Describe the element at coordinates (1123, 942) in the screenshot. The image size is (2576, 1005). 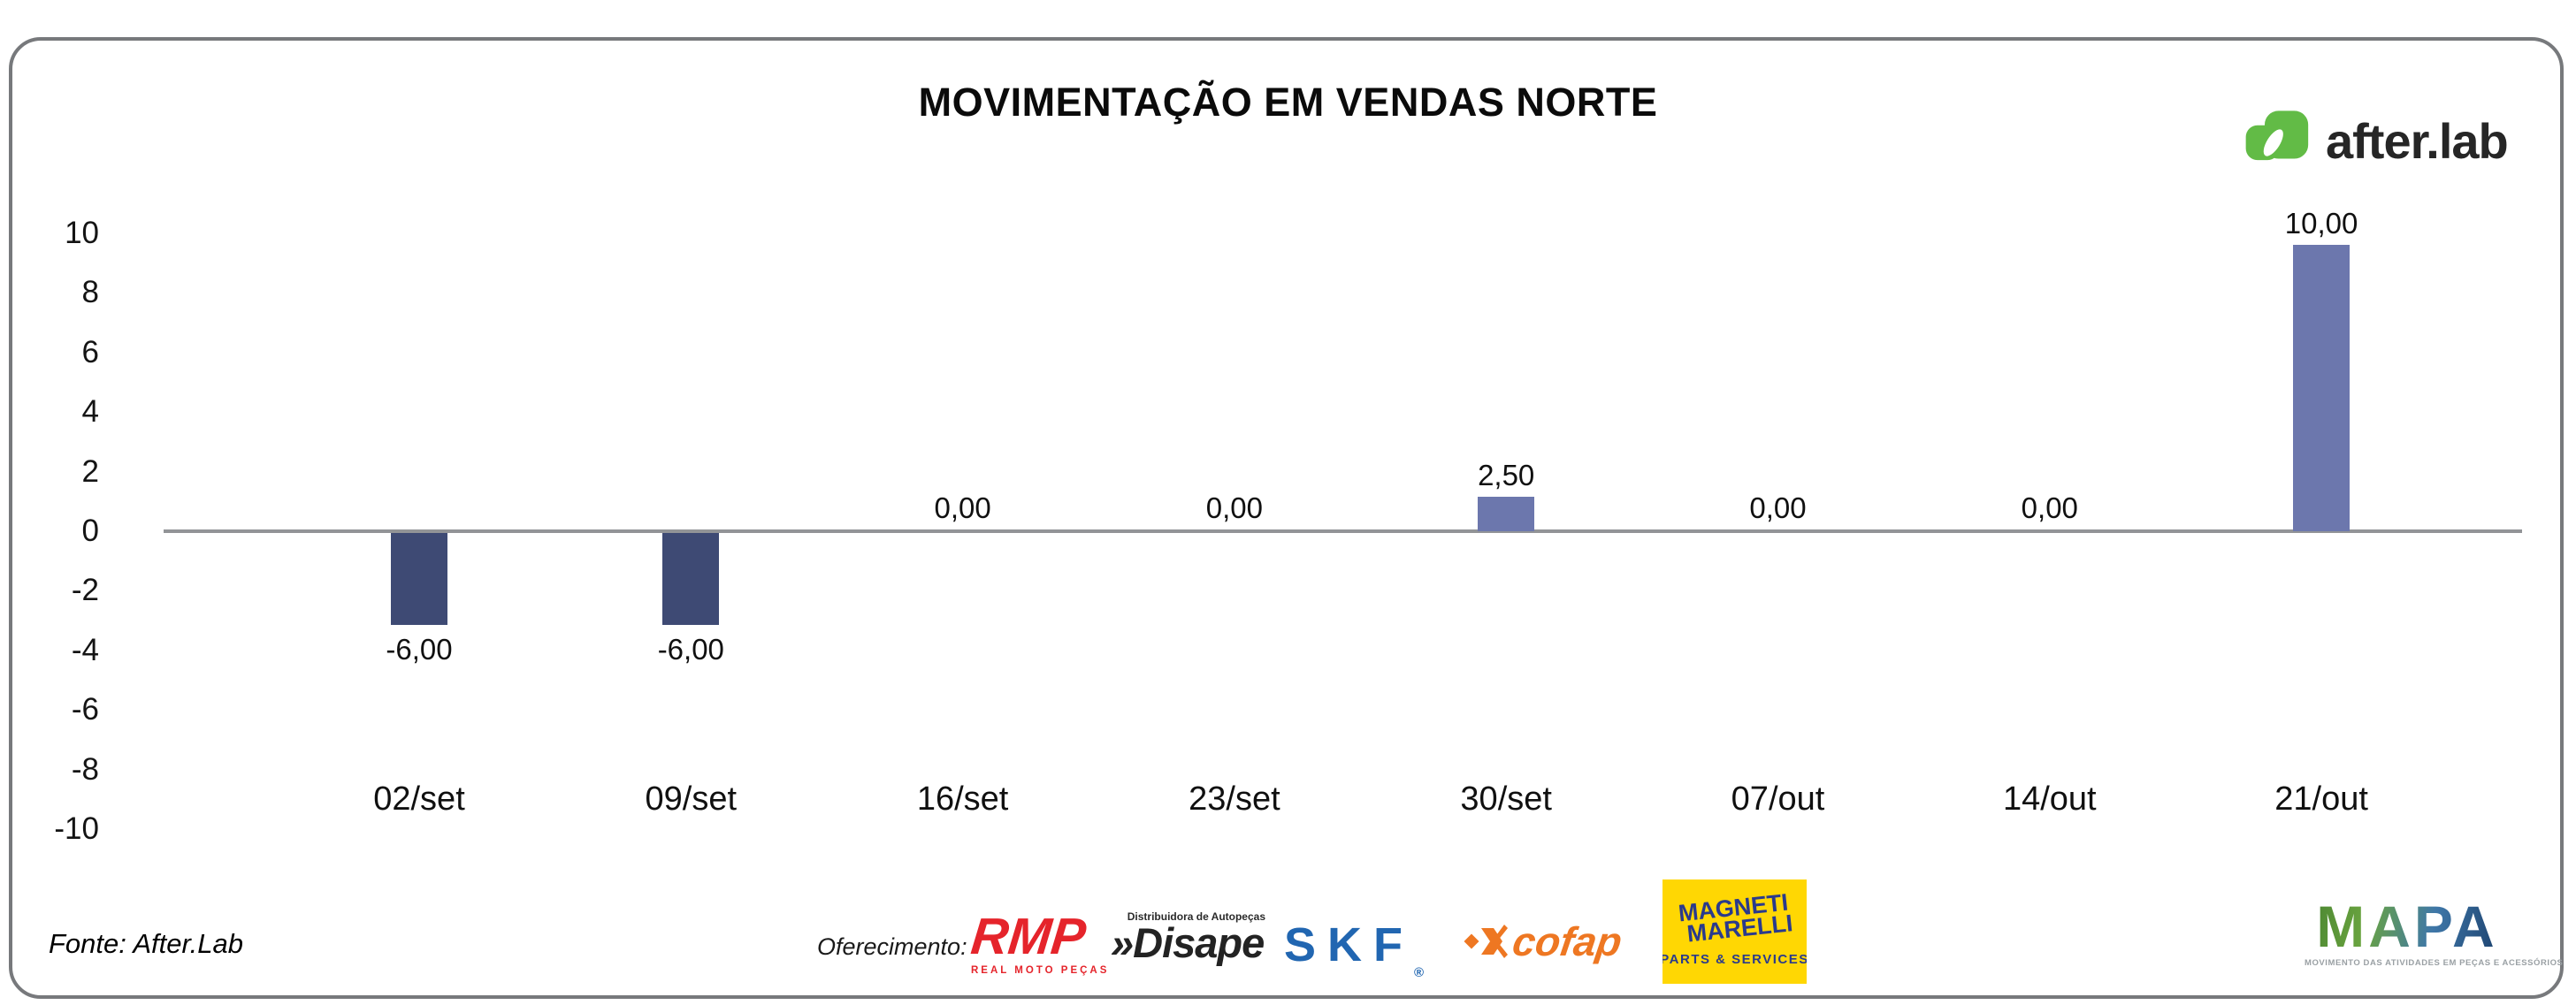
I see `disape-chevrons-icon: »` at that location.